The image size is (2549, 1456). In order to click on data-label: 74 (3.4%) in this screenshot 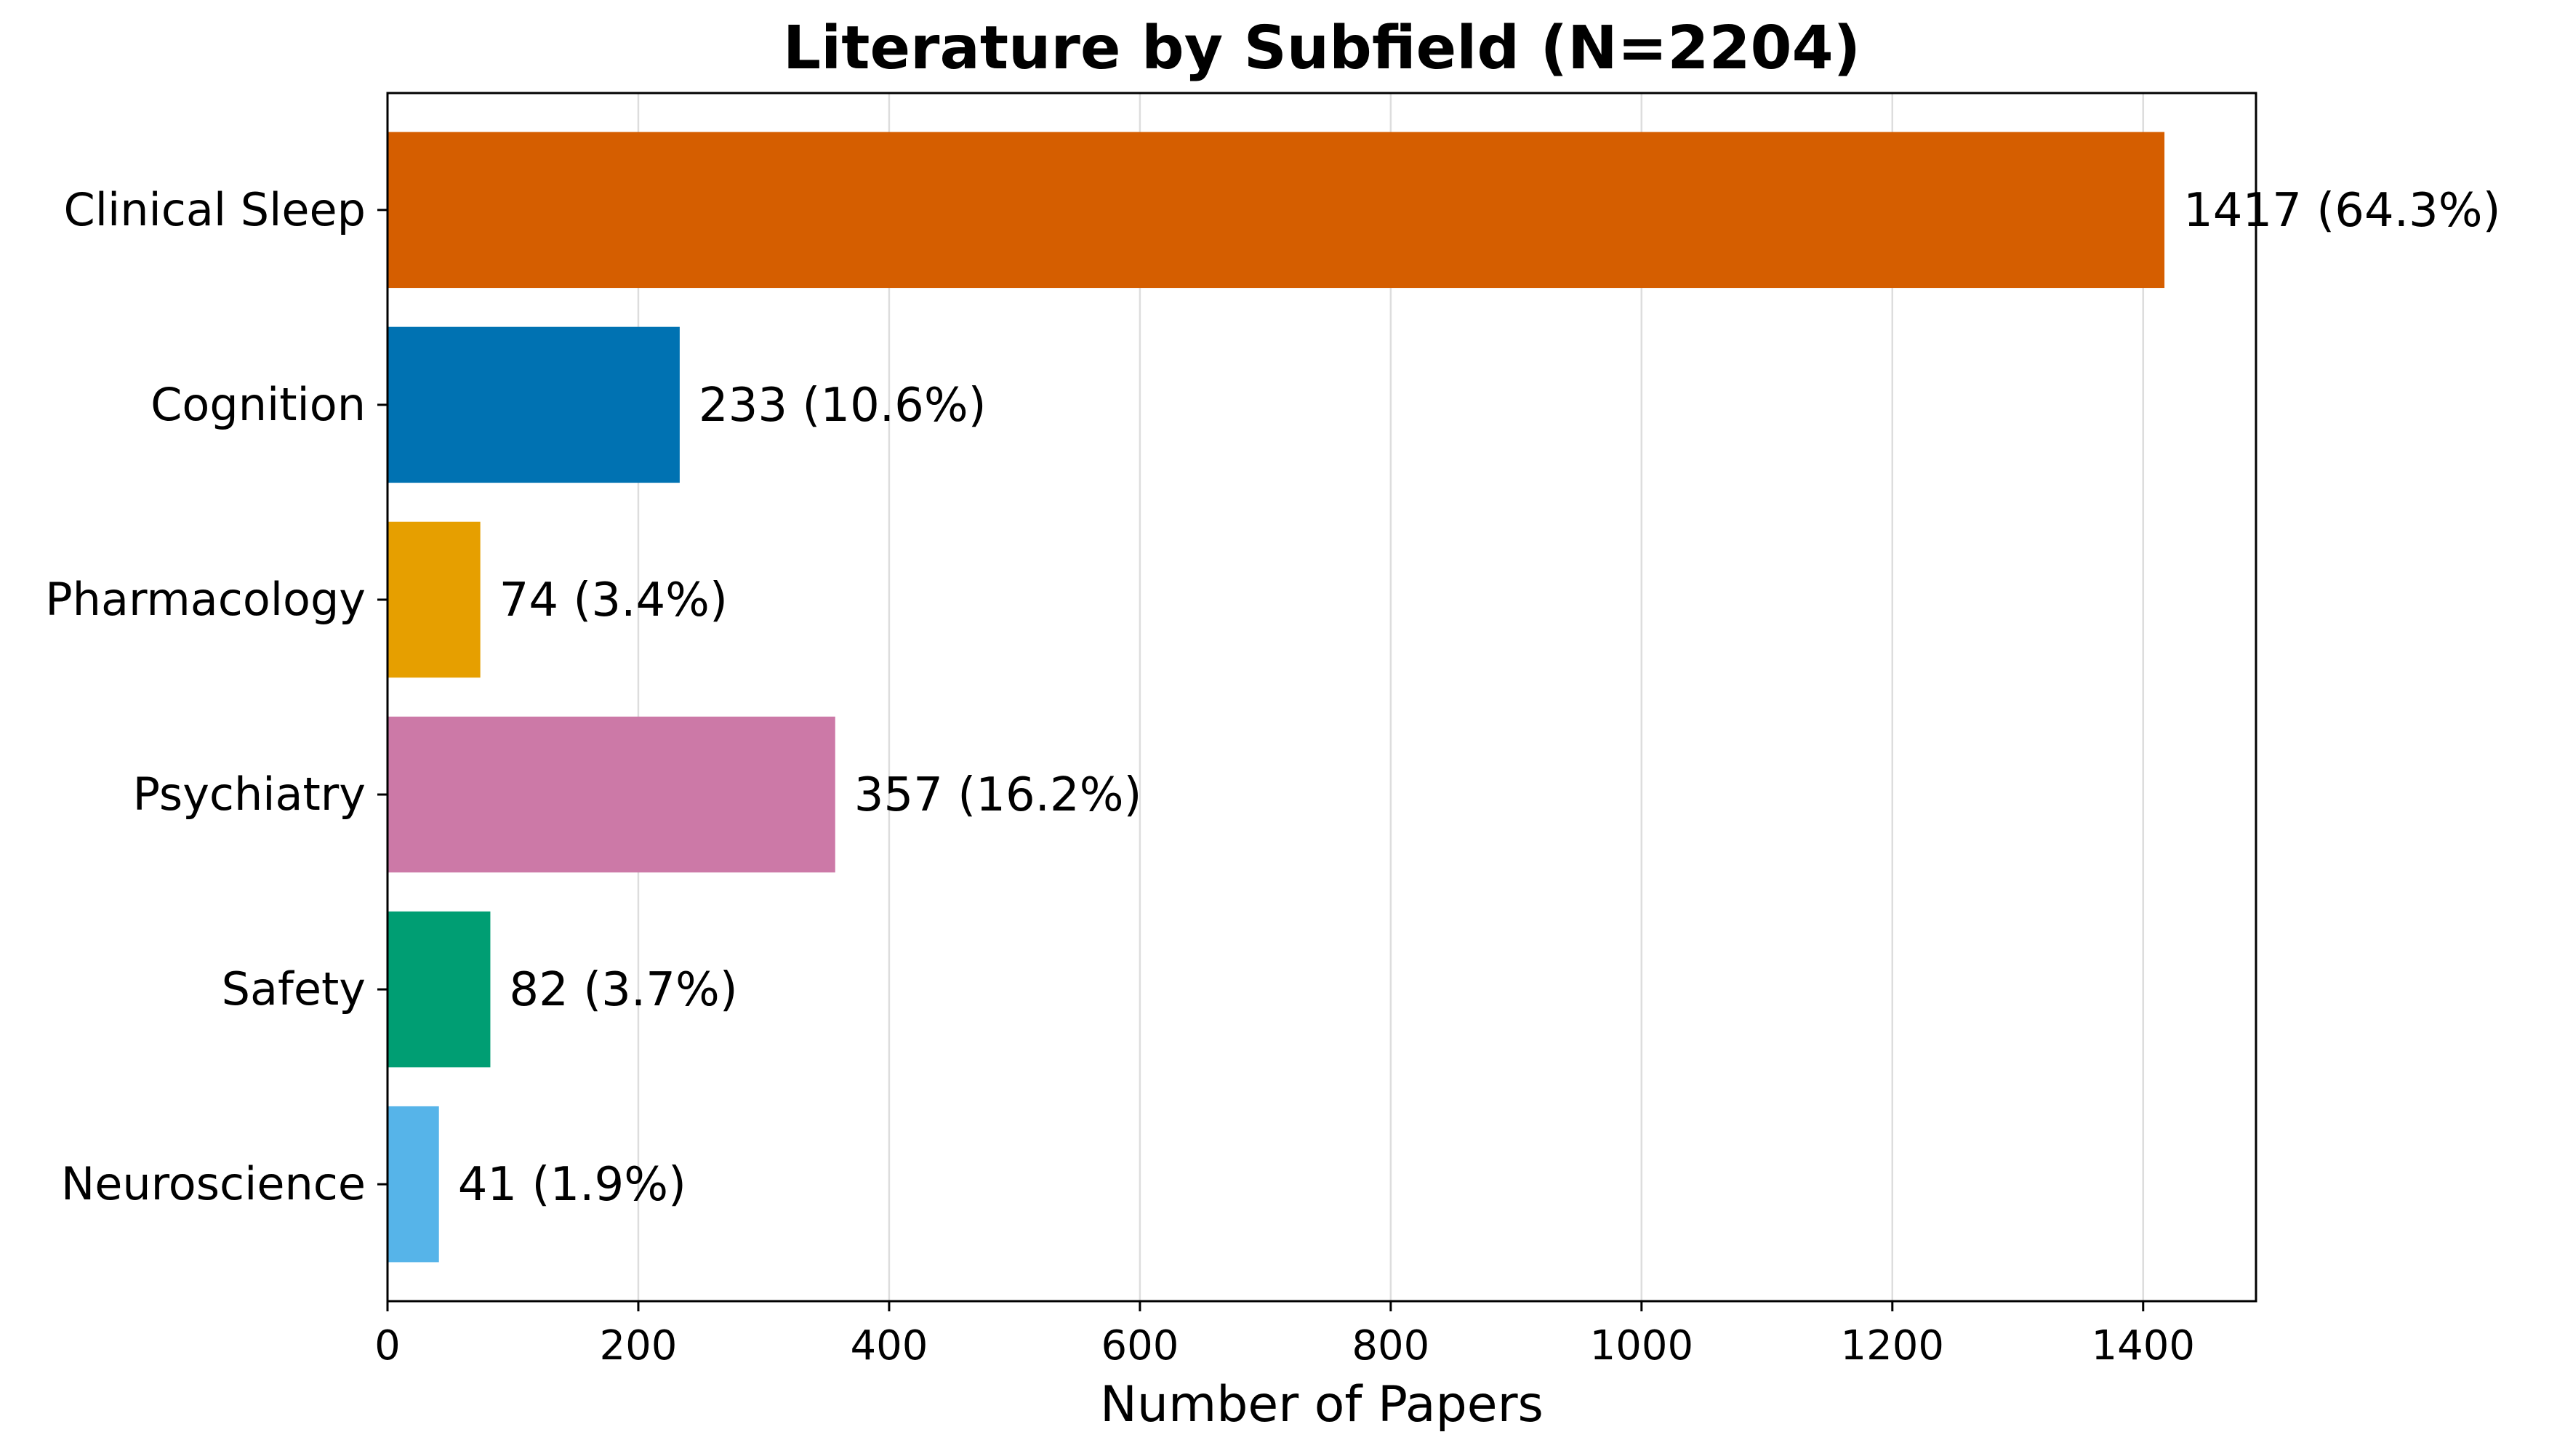, I will do `click(613, 600)`.